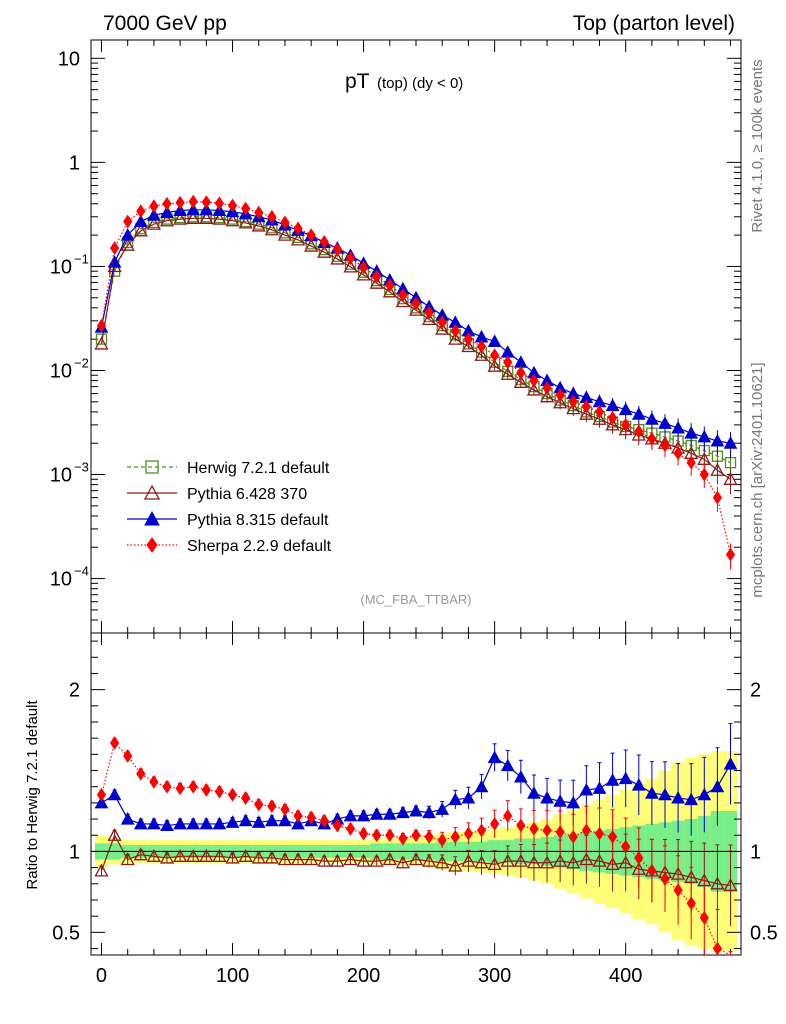 This screenshot has height=1024, width=786. What do you see at coordinates (81, 571) in the screenshot?
I see `y-tick-exponent: −4` at bounding box center [81, 571].